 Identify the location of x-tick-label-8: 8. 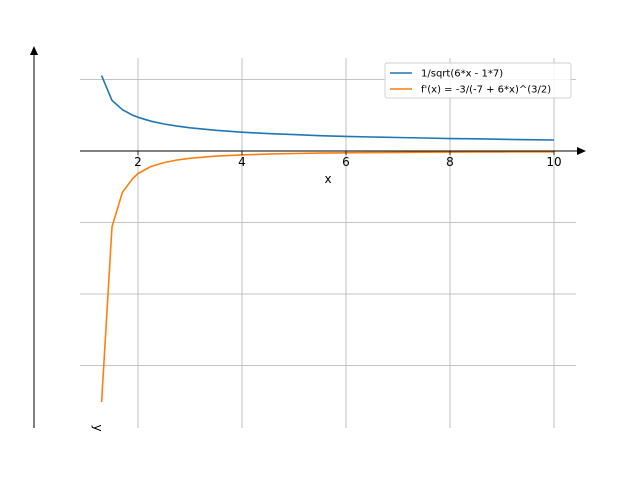
(450, 162).